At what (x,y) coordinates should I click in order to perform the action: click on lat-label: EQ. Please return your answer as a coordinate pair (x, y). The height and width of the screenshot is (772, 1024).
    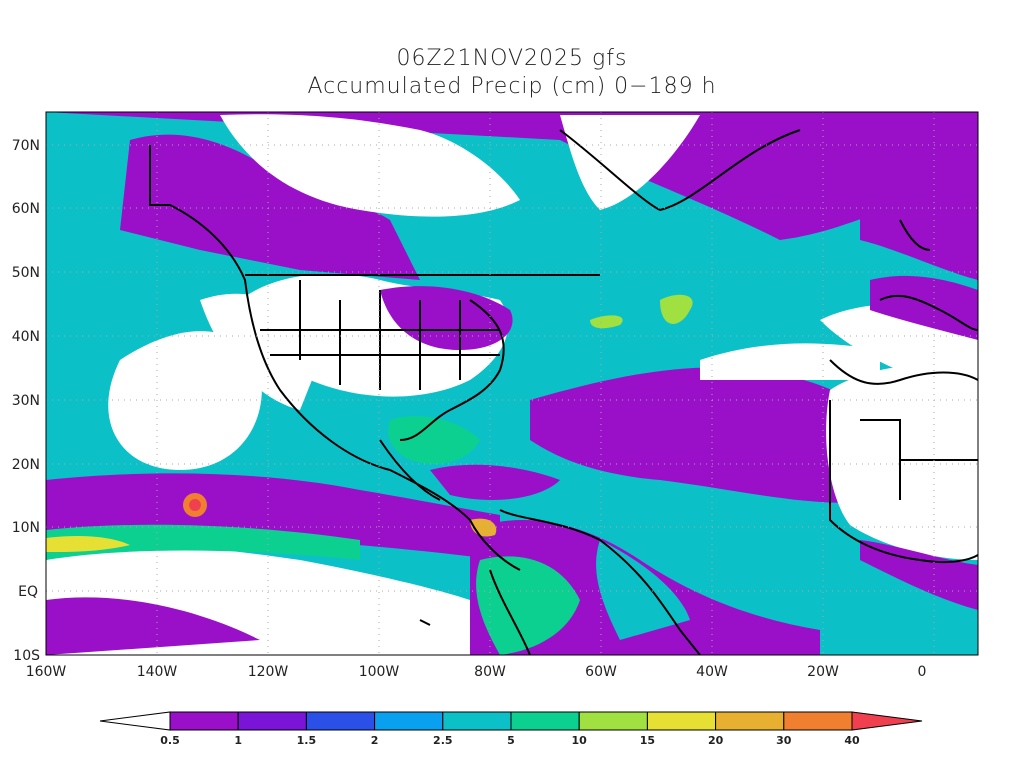
    Looking at the image, I should click on (28, 592).